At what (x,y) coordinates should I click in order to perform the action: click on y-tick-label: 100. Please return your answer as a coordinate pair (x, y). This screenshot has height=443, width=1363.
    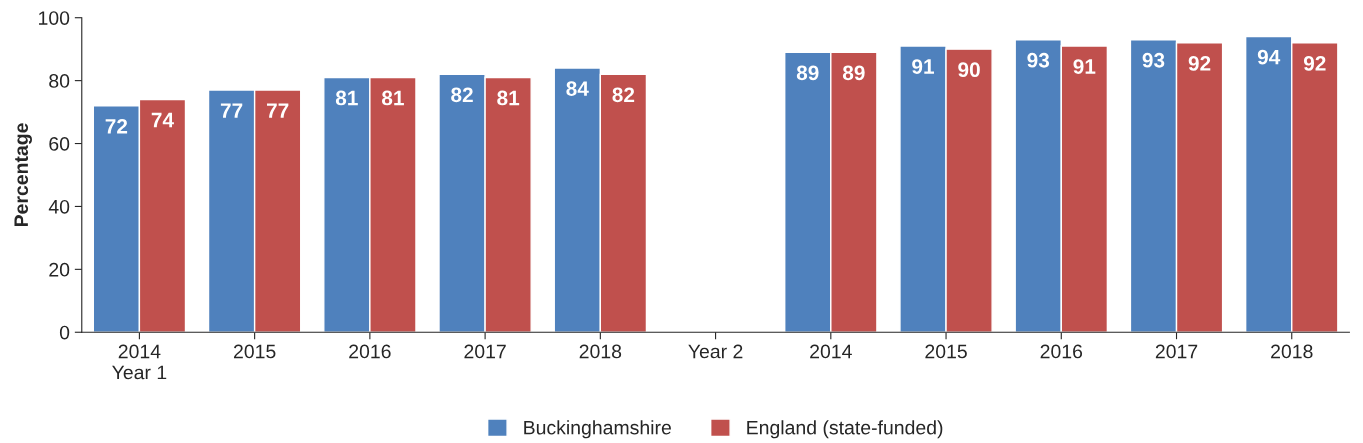
    Looking at the image, I should click on (54, 18).